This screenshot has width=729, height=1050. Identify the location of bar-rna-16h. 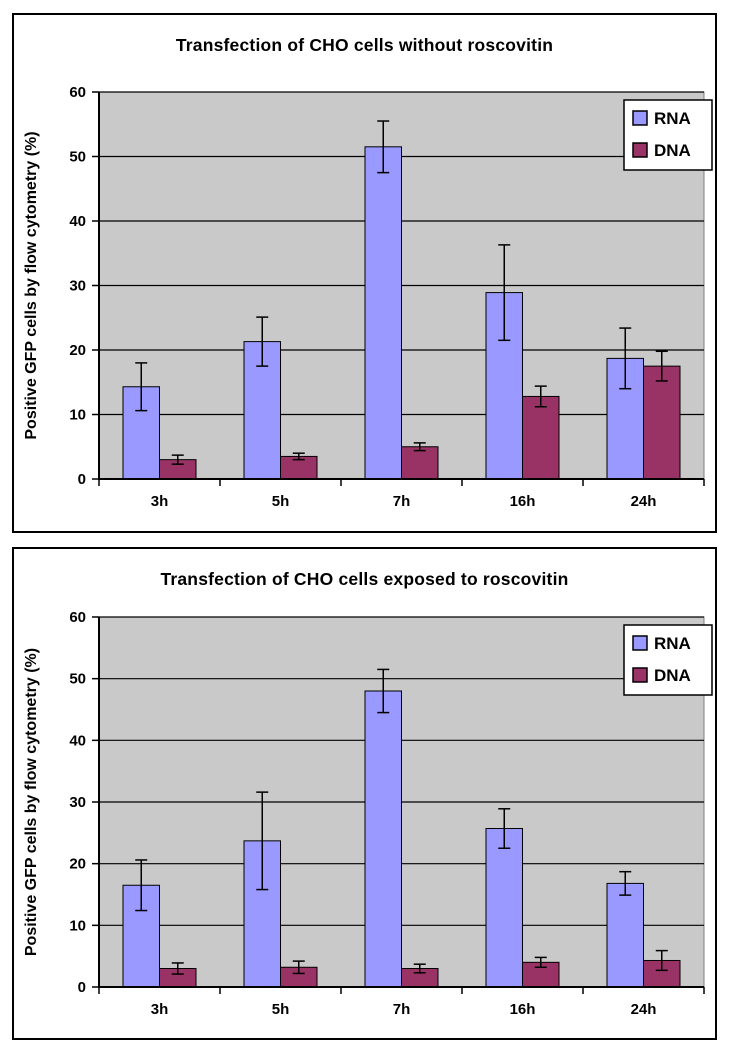
(504, 908).